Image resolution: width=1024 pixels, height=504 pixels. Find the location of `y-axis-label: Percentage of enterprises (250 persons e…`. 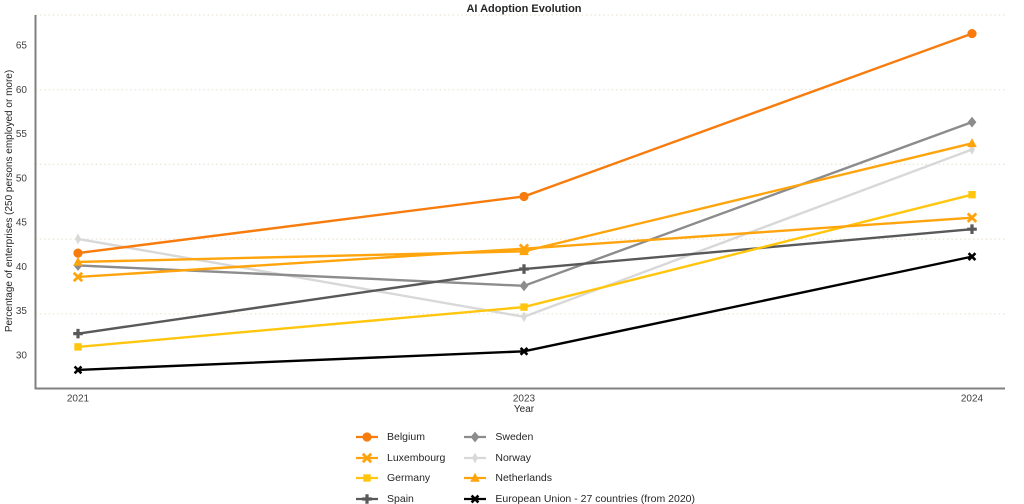

y-axis-label: Percentage of enterprises (250 persons e… is located at coordinates (9, 201).